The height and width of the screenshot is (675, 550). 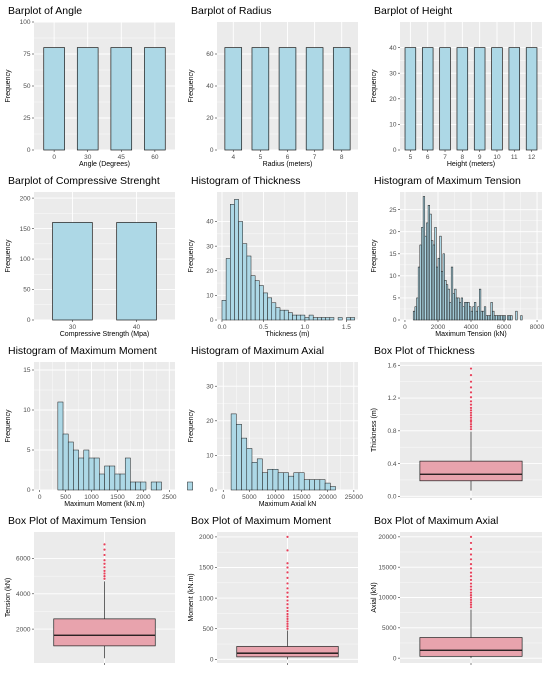 I want to click on x-tick-label: 1.5, so click(x=346, y=327).